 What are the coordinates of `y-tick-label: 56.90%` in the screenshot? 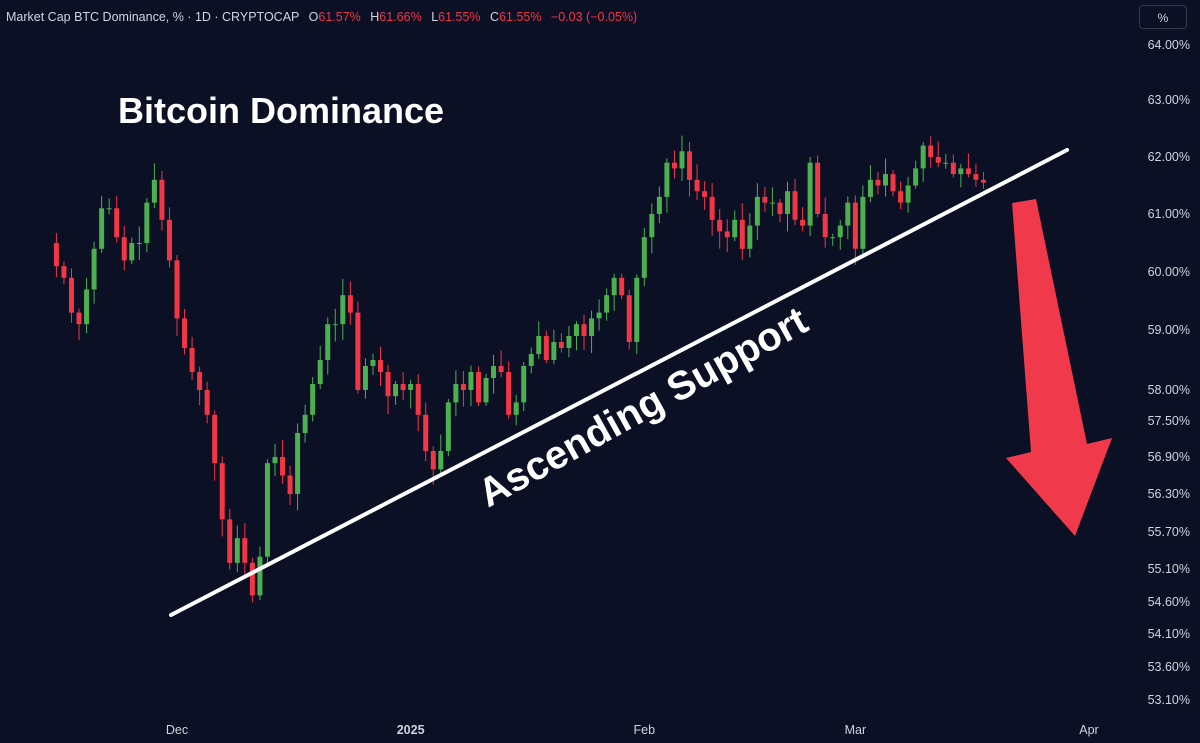 It's located at (1169, 457).